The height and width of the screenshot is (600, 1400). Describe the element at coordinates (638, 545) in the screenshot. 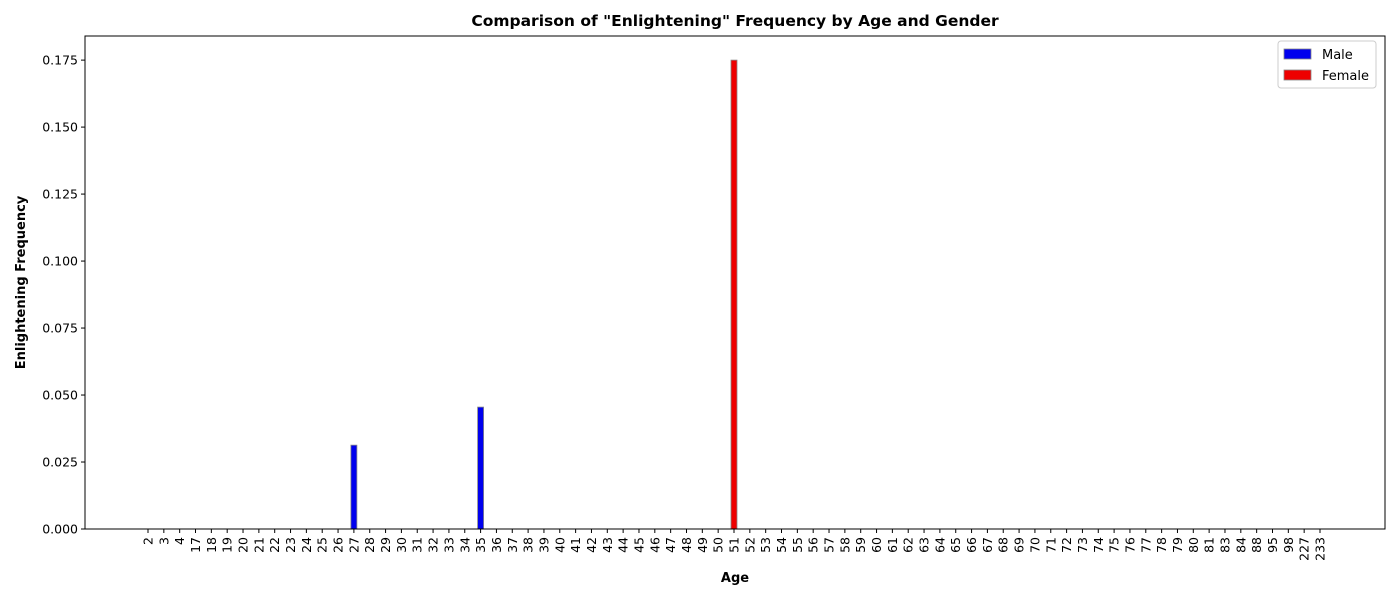

I see `x-tick-label: 45` at that location.